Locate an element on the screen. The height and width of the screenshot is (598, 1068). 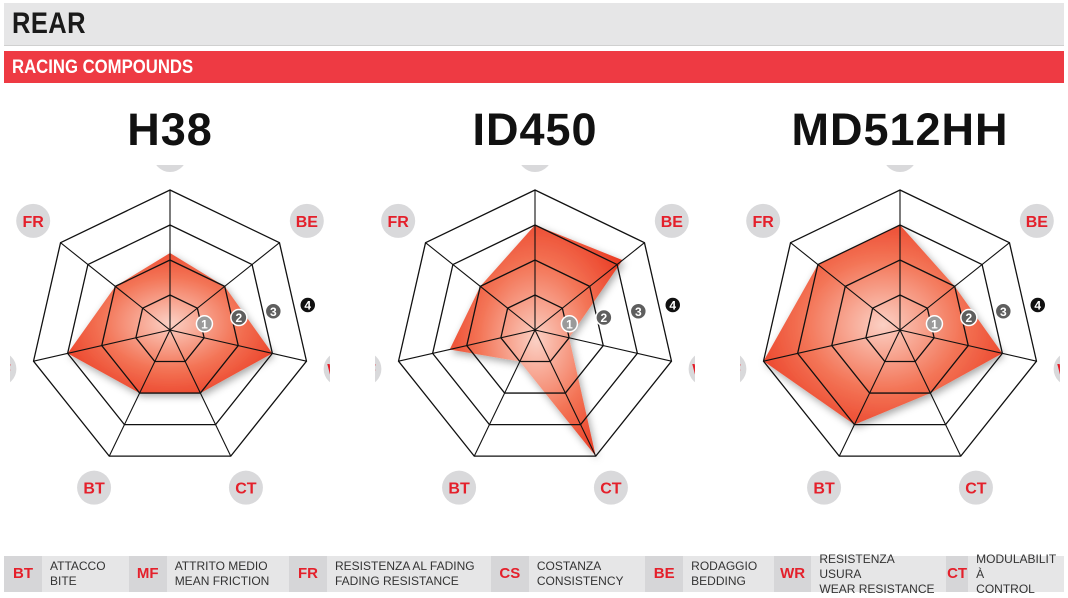
legend-code: MF is located at coordinates (147, 574).